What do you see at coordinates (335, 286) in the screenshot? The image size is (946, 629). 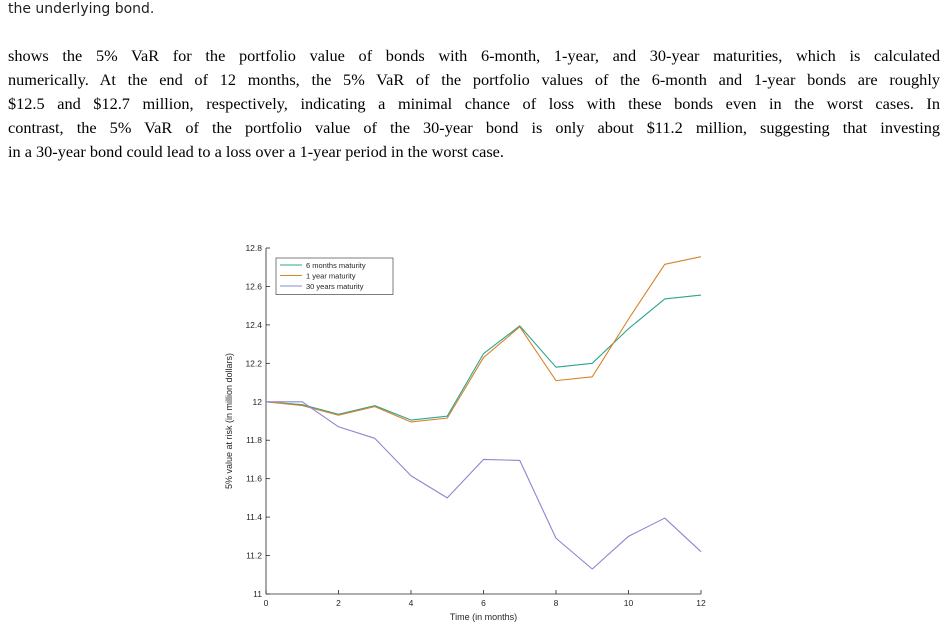 I see `legend-entry-3: 30 years maturity` at bounding box center [335, 286].